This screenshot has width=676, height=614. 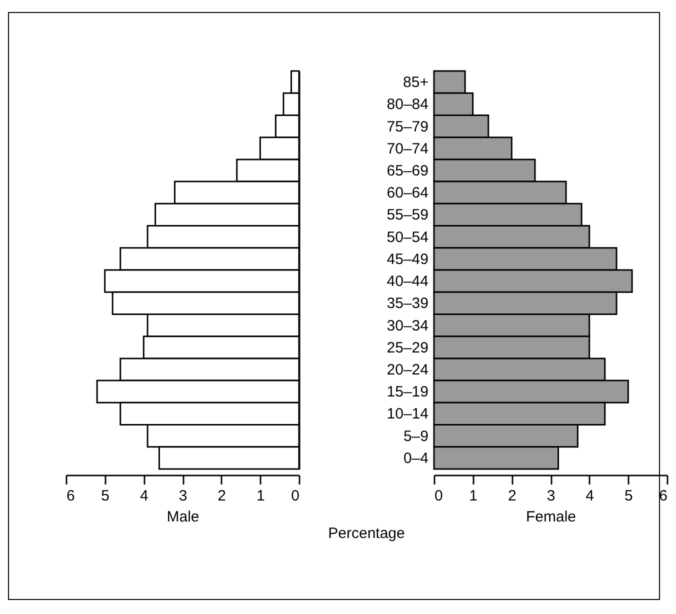 I want to click on y-tick-label: 5–9, so click(x=415, y=436).